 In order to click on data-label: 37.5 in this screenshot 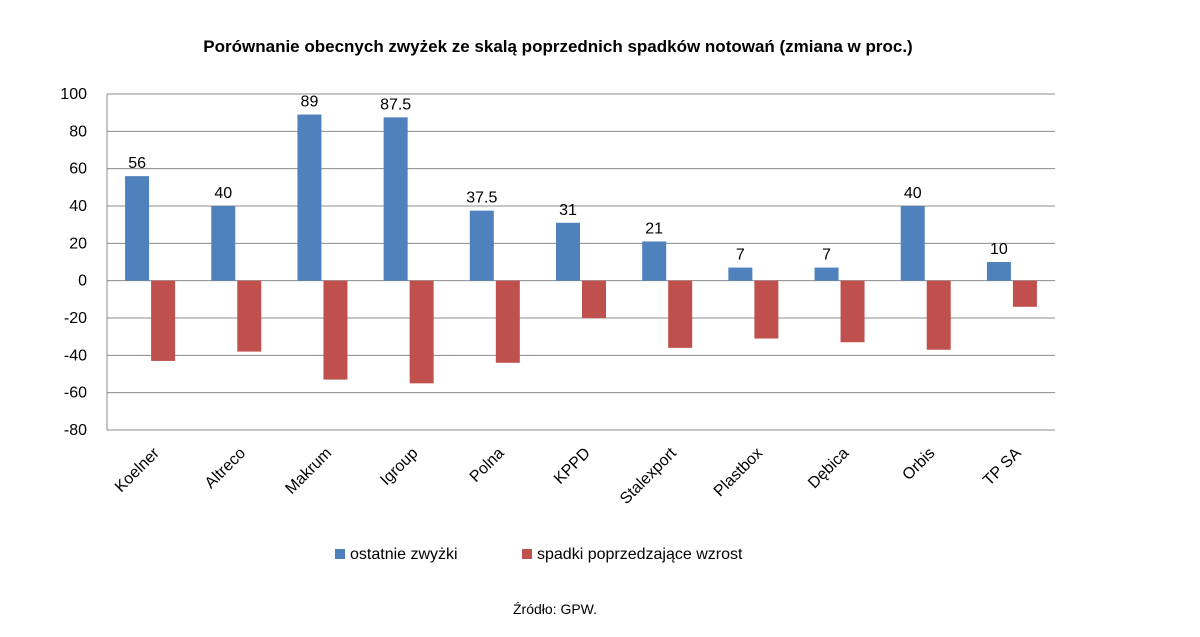, I will do `click(481, 198)`.